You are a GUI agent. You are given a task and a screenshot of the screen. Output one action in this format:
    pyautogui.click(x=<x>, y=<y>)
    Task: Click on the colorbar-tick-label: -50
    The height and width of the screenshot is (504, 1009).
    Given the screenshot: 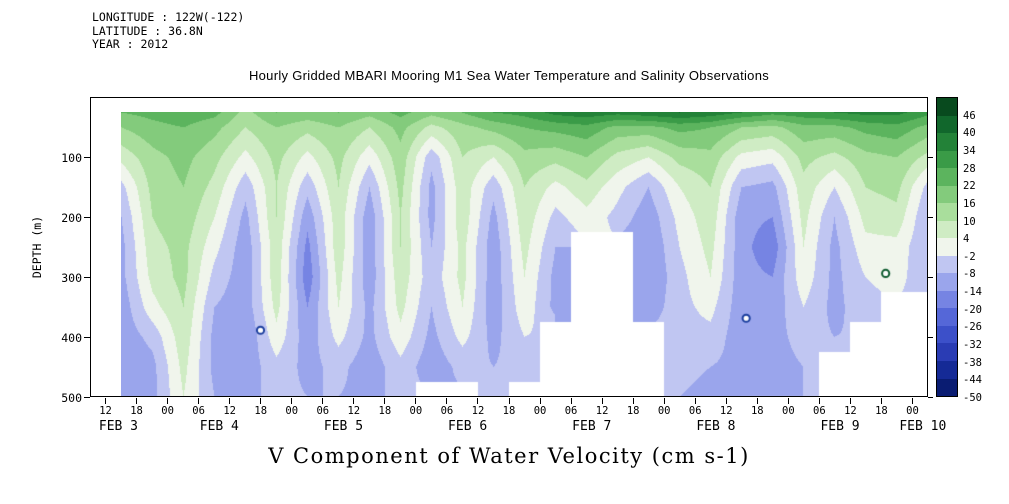 What is the action you would take?
    pyautogui.click(x=972, y=398)
    